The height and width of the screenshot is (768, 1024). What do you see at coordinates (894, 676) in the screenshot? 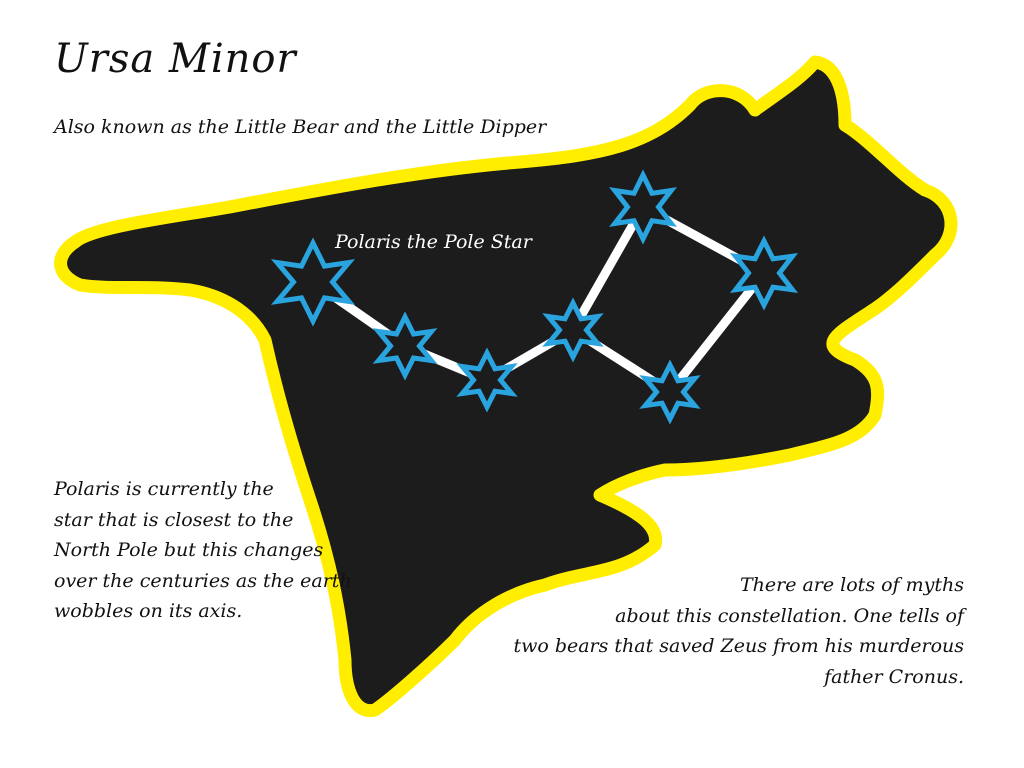
I see `myth-note-line: father Cronus.` at bounding box center [894, 676].